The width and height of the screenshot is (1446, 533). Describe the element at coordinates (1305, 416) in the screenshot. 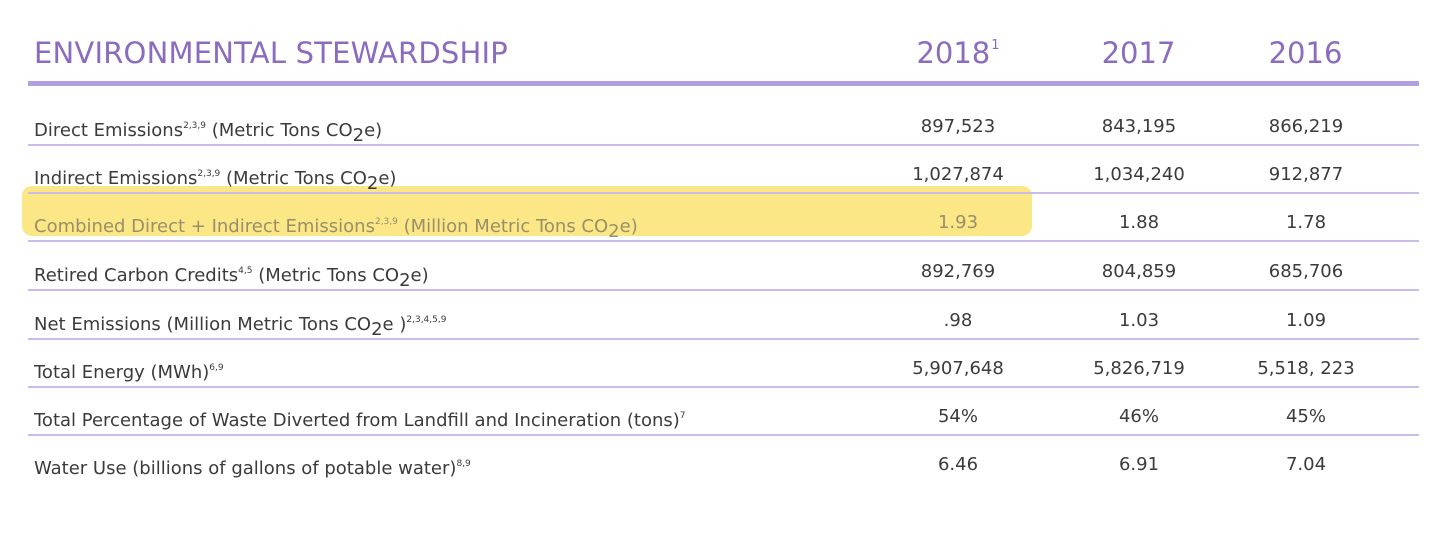

I see `value-2016: 45%` at that location.